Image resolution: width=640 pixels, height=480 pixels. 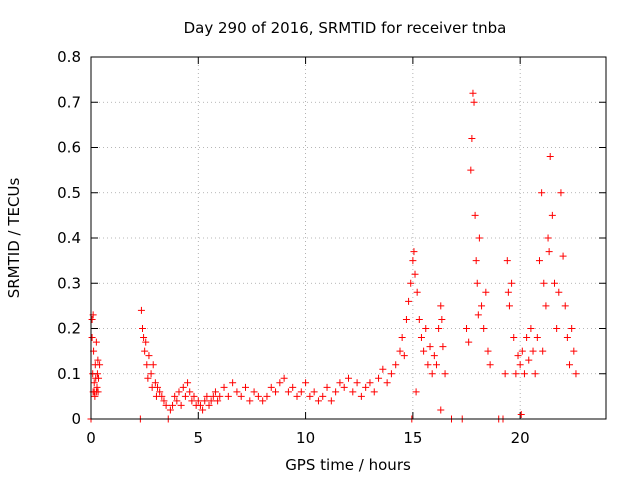 I want to click on y-tick-label: 0.1, so click(x=69, y=374).